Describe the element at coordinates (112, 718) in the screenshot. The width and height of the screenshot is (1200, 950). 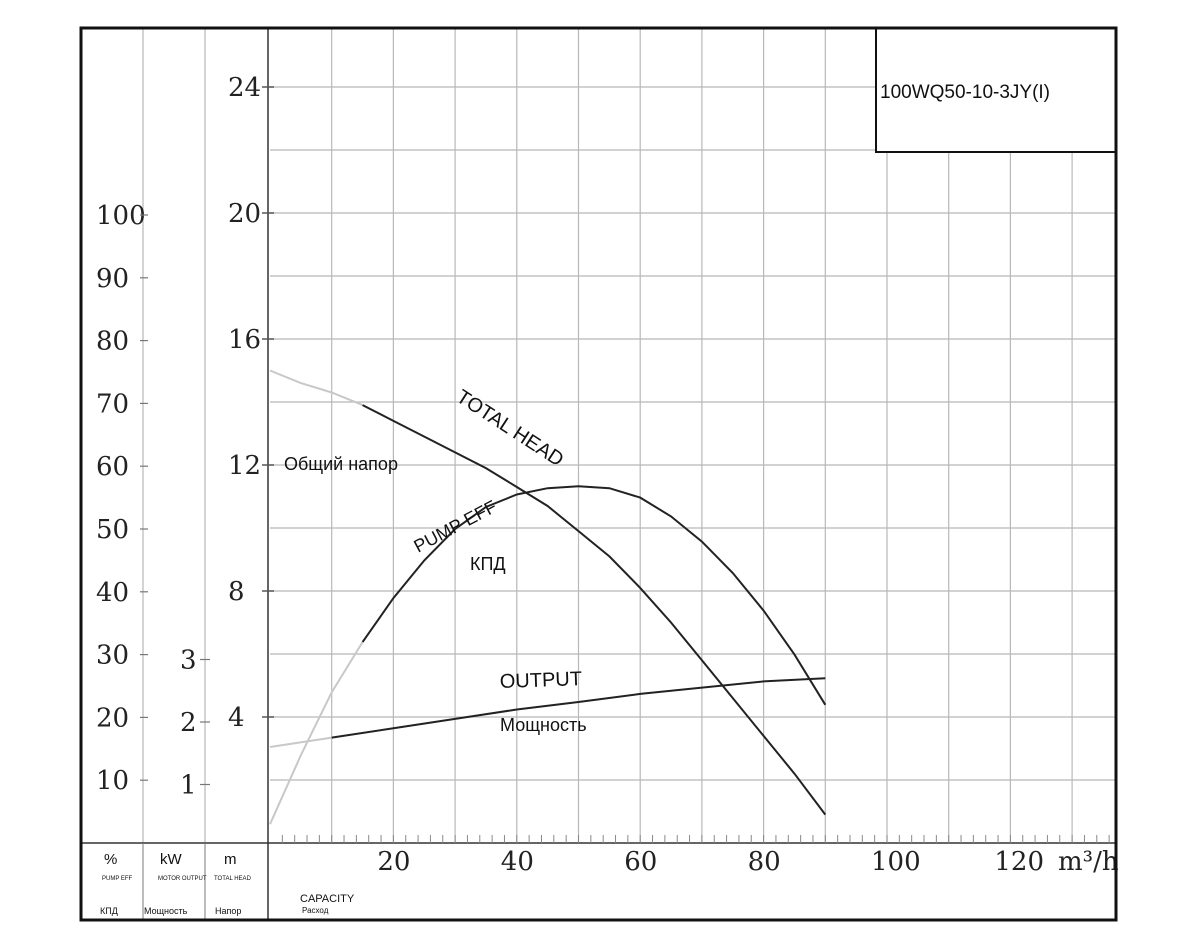
I see `efficiency-tick-label: 20` at that location.